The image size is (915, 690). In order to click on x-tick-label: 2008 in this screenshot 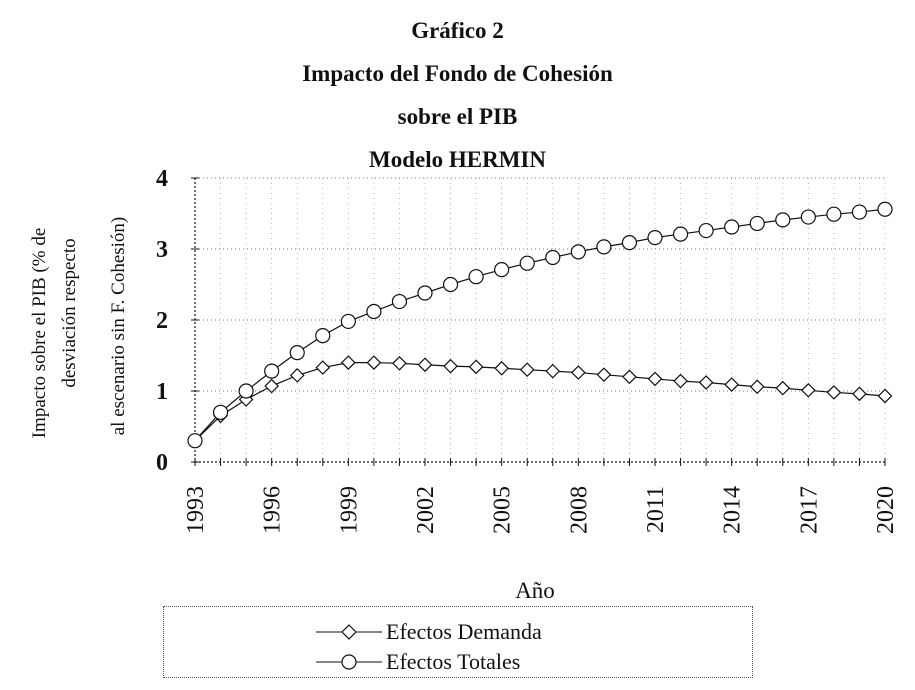, I will do `click(579, 510)`.